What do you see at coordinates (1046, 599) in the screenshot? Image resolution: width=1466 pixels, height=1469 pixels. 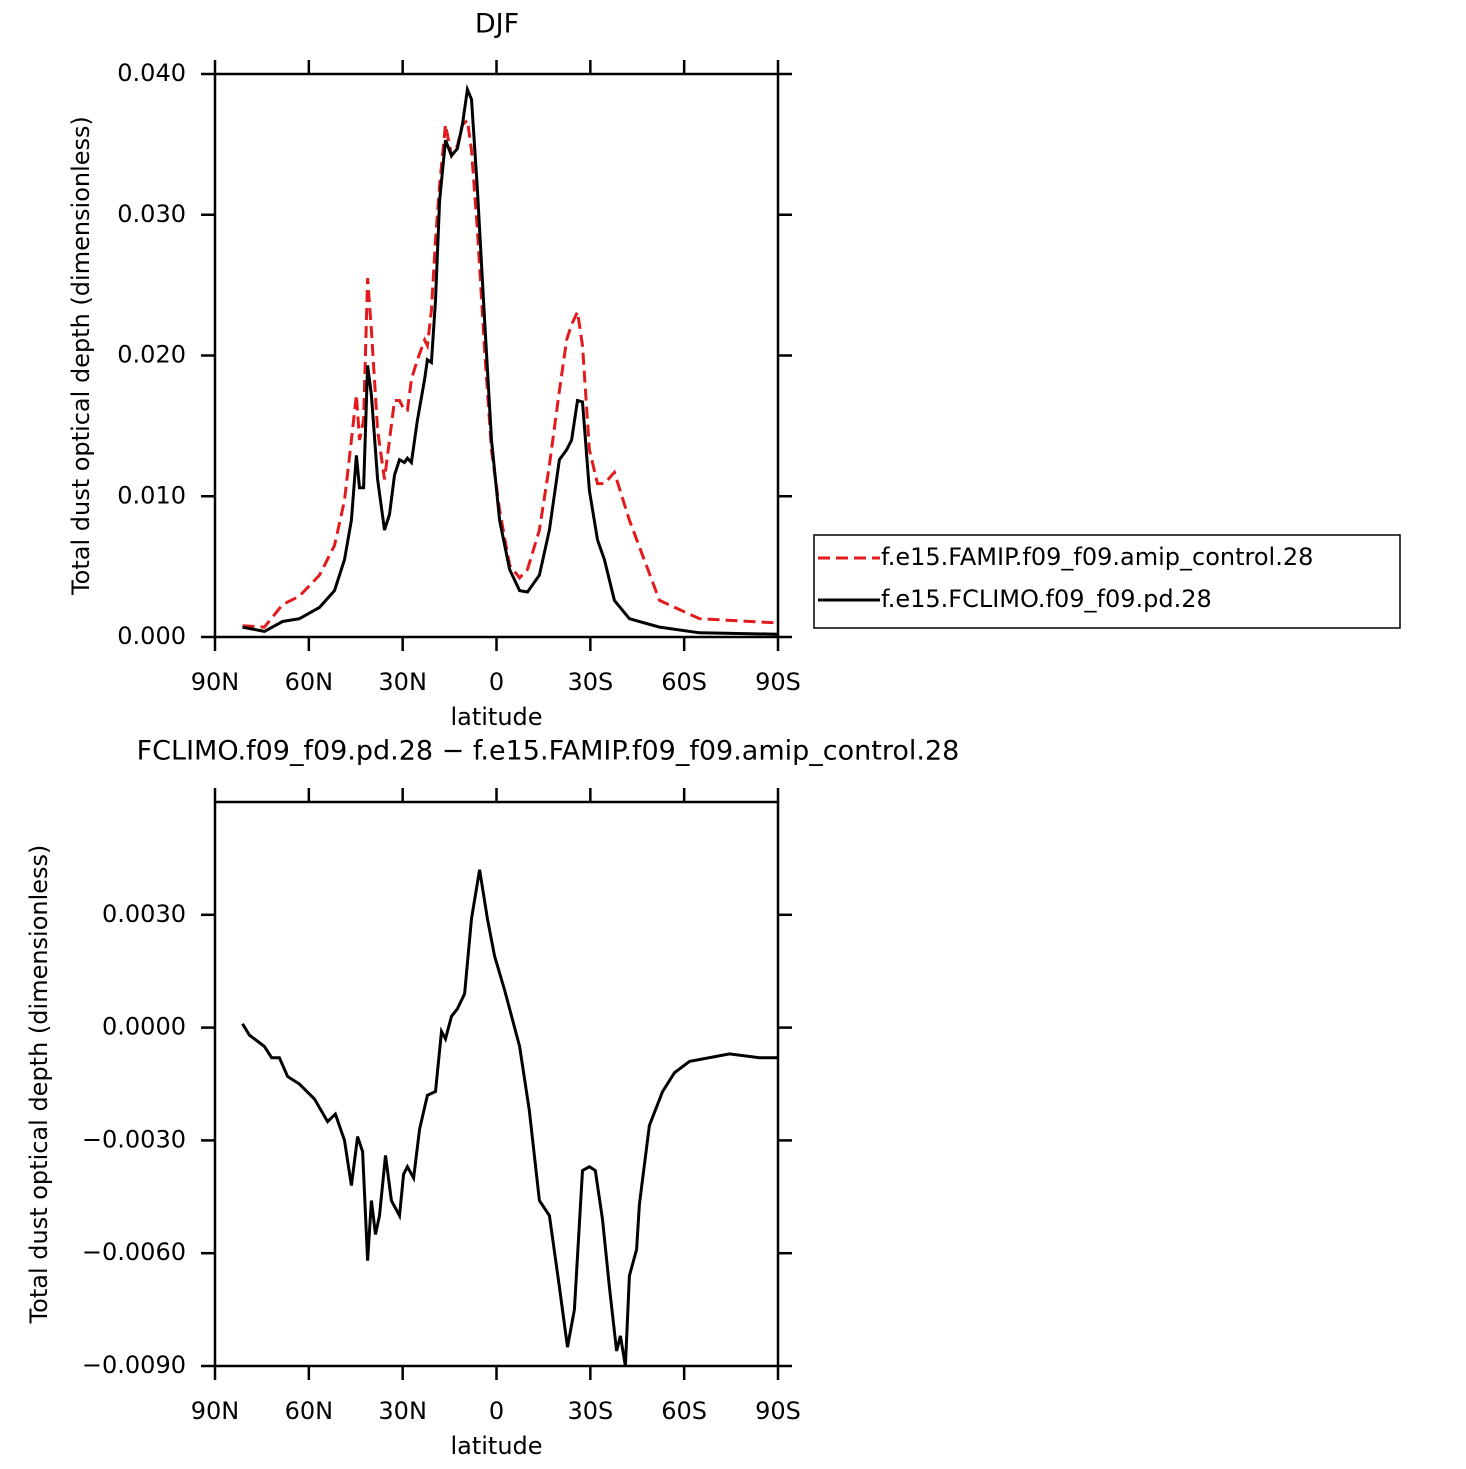 I see `legend-label: f.e15.FCLIMO.f09_f09.pd.28` at bounding box center [1046, 599].